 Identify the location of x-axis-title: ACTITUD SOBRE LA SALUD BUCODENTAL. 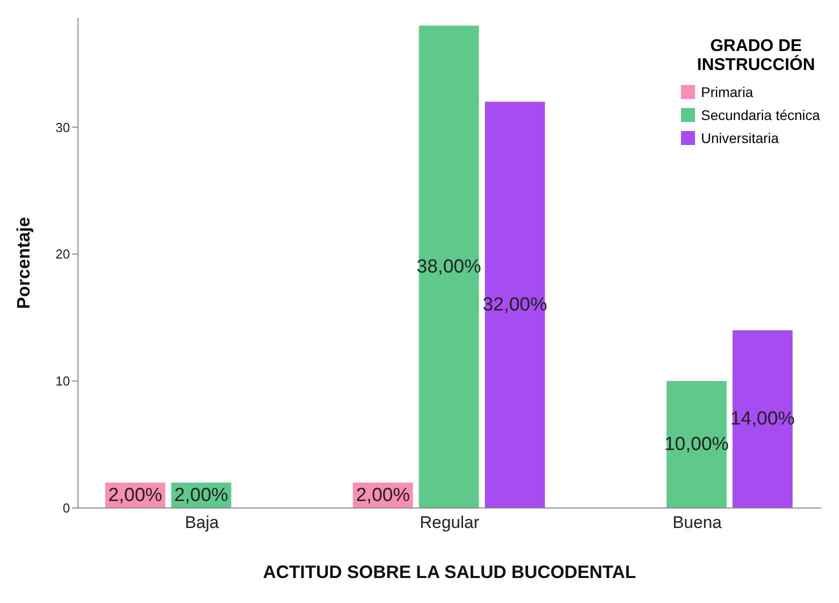
(449, 572).